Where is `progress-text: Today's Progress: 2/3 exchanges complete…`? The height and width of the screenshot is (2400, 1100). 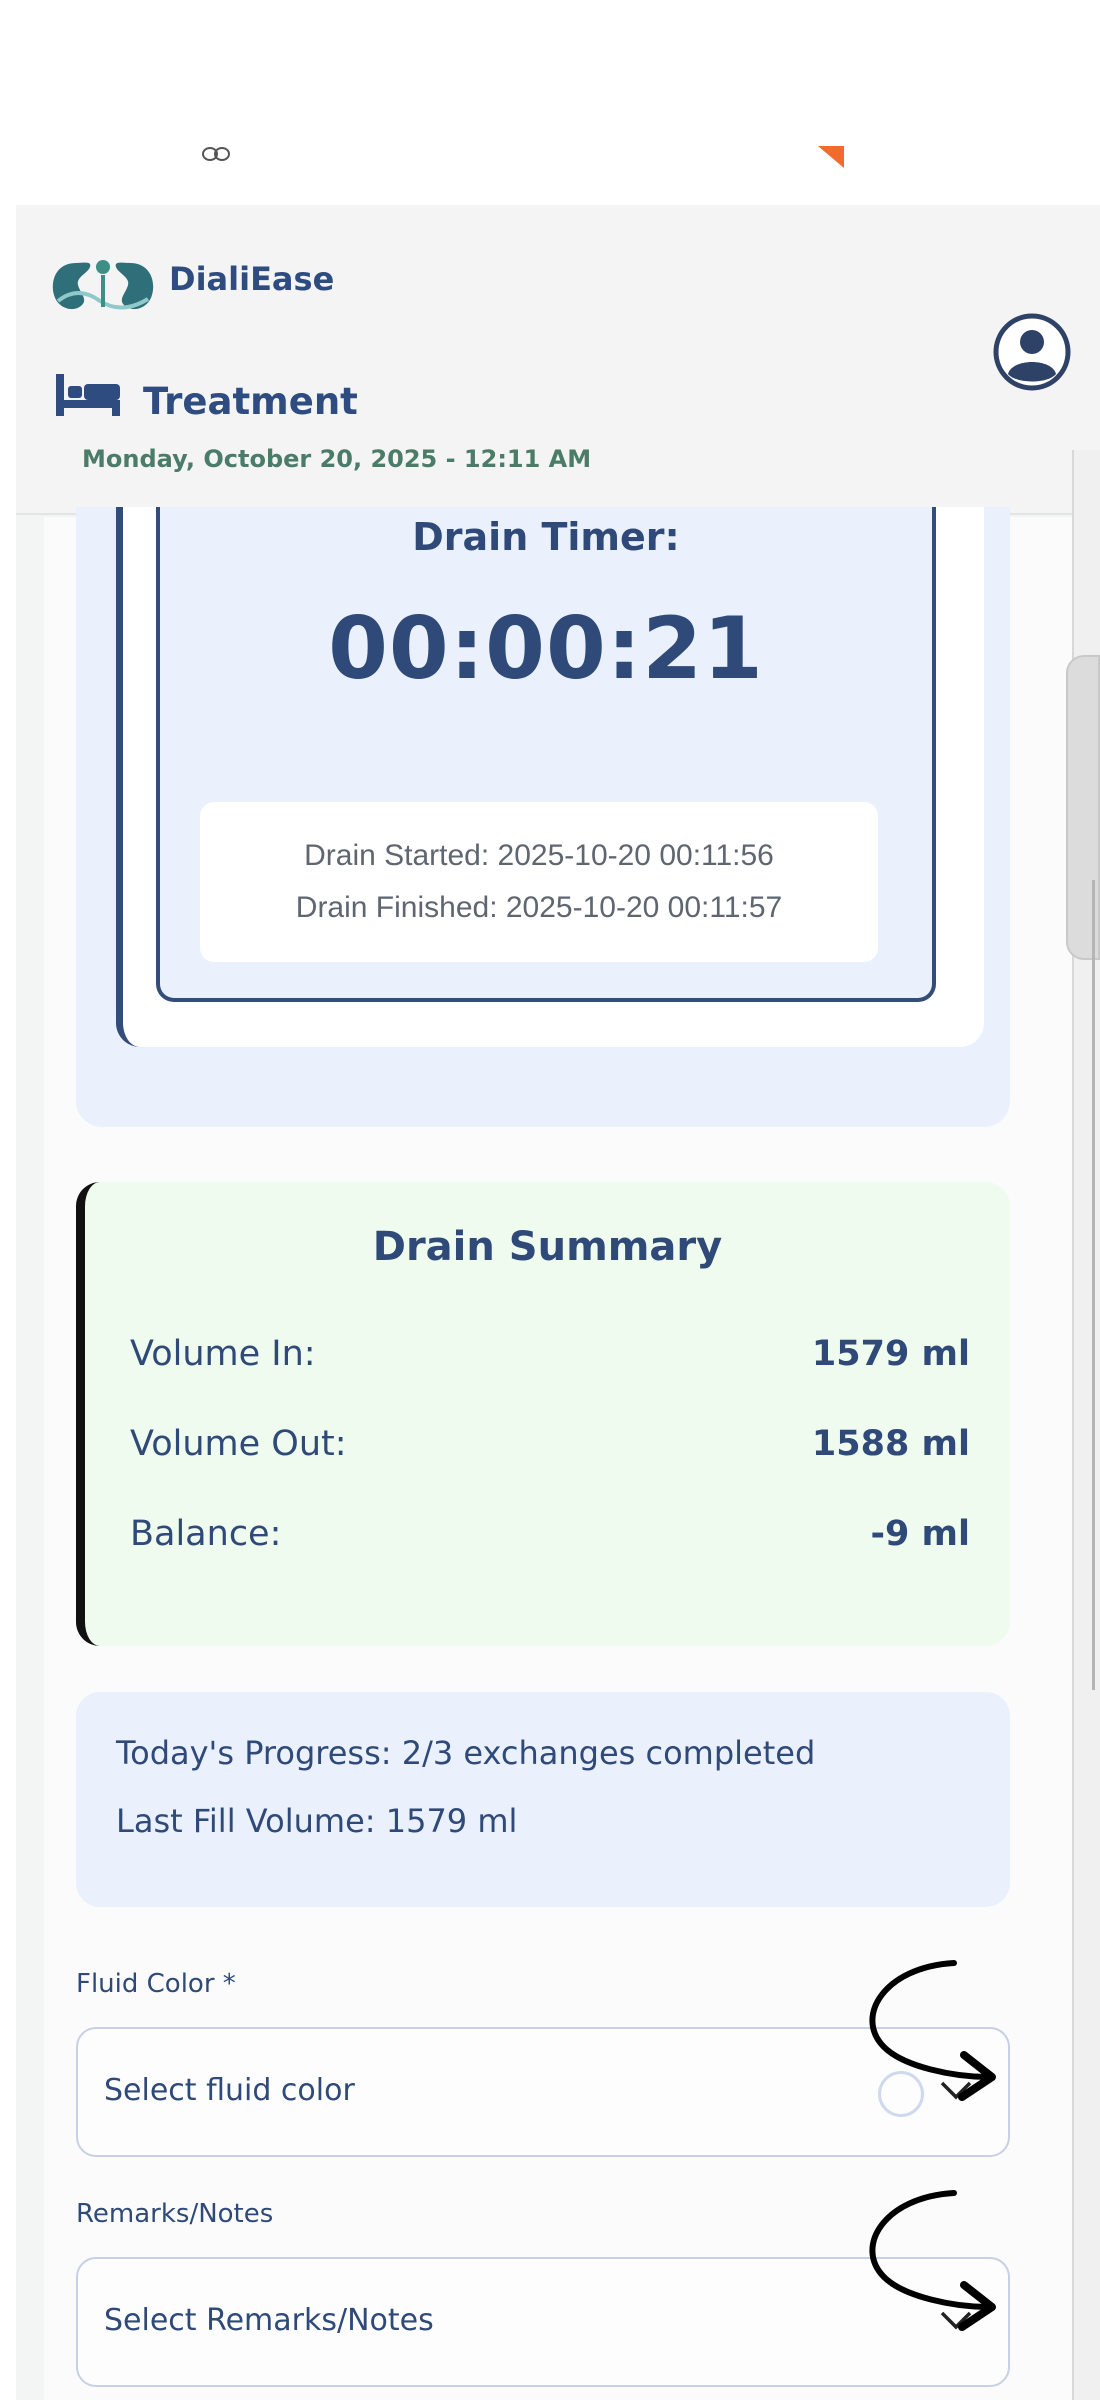
progress-text: Today's Progress: 2/3 exchanges complete… is located at coordinates (466, 1753).